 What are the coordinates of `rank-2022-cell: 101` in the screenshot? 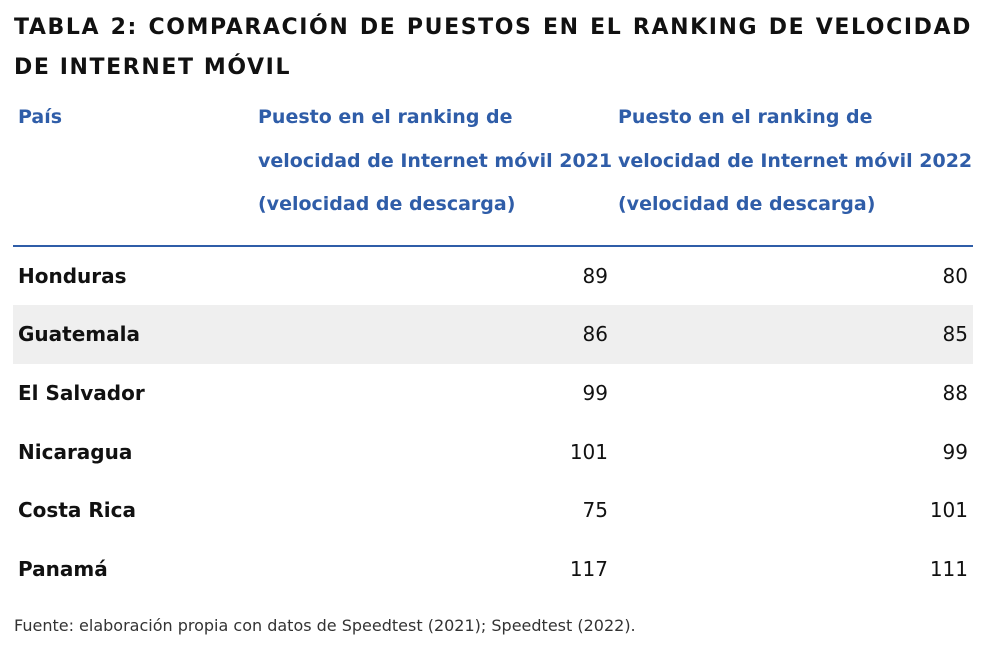 It's located at (948, 510).